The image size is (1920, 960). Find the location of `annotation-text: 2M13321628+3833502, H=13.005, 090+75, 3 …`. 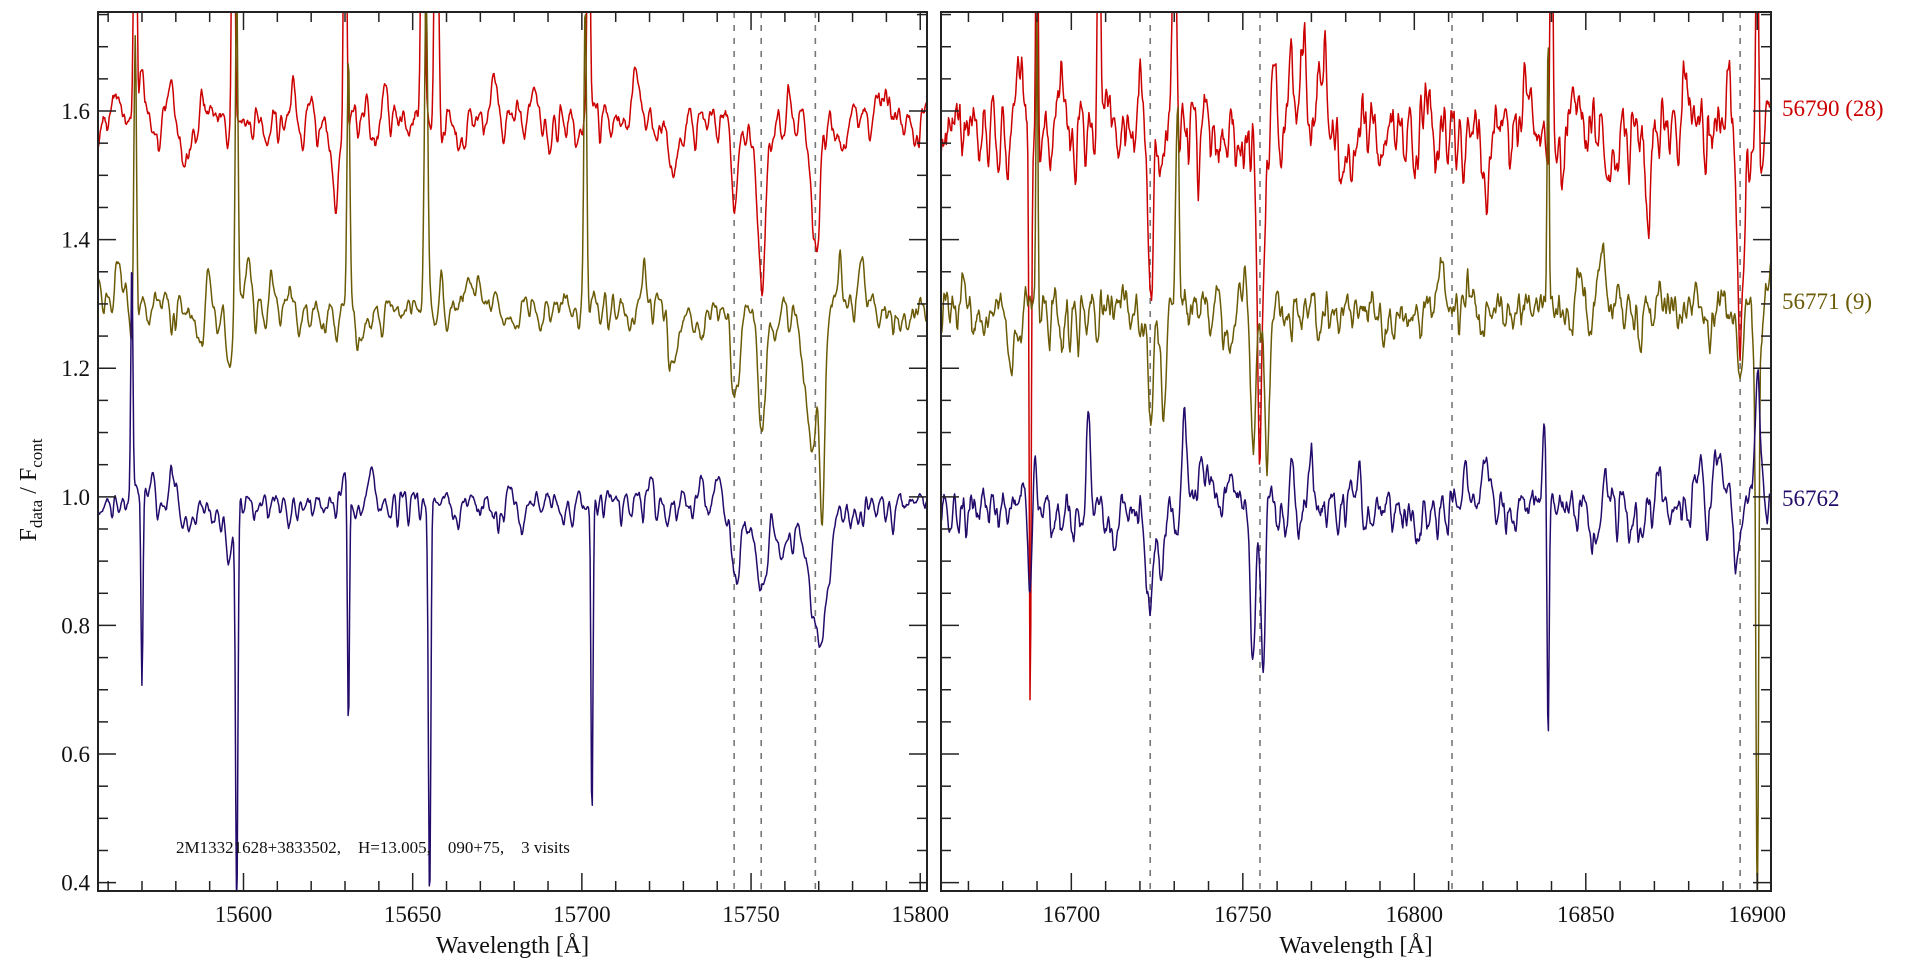

annotation-text: 2M13321628+3833502, H=13.005, 090+75, 3 … is located at coordinates (373, 847).